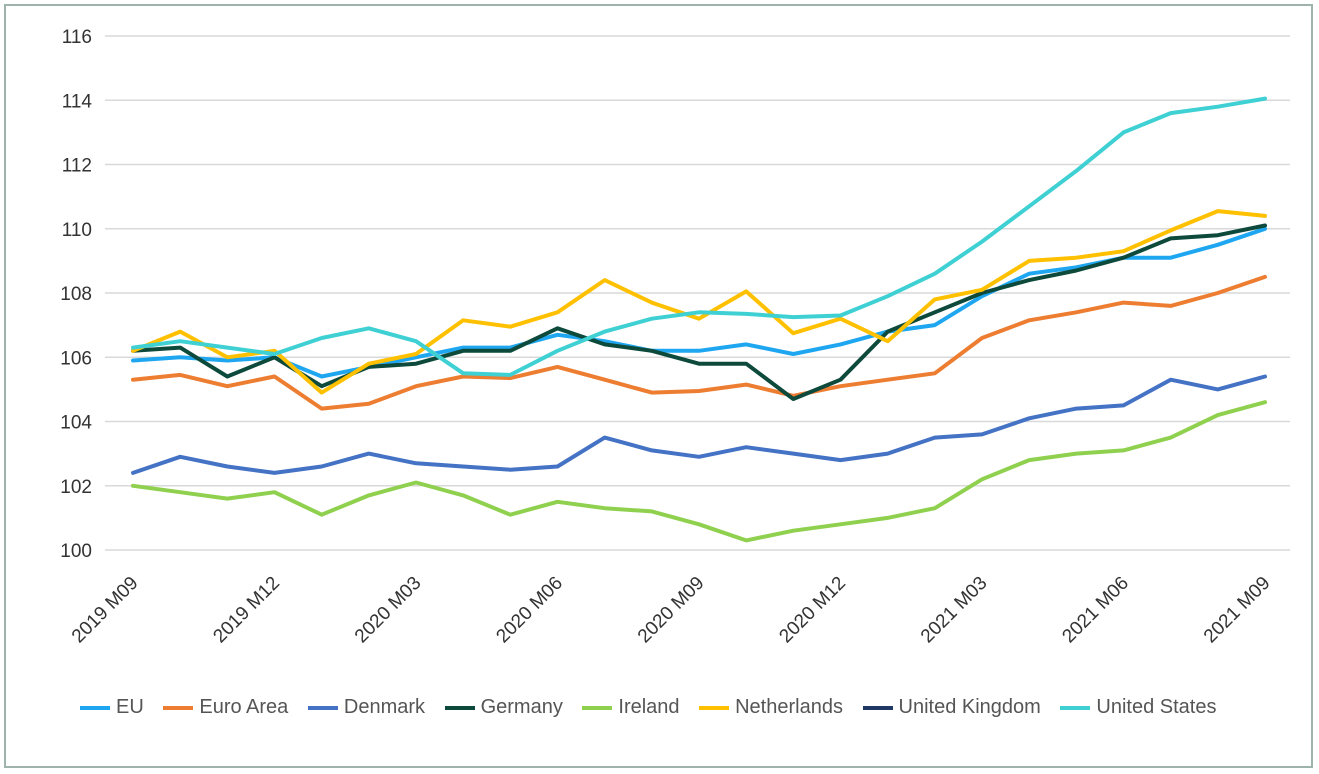 This screenshot has height=774, width=1319. What do you see at coordinates (246, 610) in the screenshot?
I see `x-tick-label: 2019 M12` at bounding box center [246, 610].